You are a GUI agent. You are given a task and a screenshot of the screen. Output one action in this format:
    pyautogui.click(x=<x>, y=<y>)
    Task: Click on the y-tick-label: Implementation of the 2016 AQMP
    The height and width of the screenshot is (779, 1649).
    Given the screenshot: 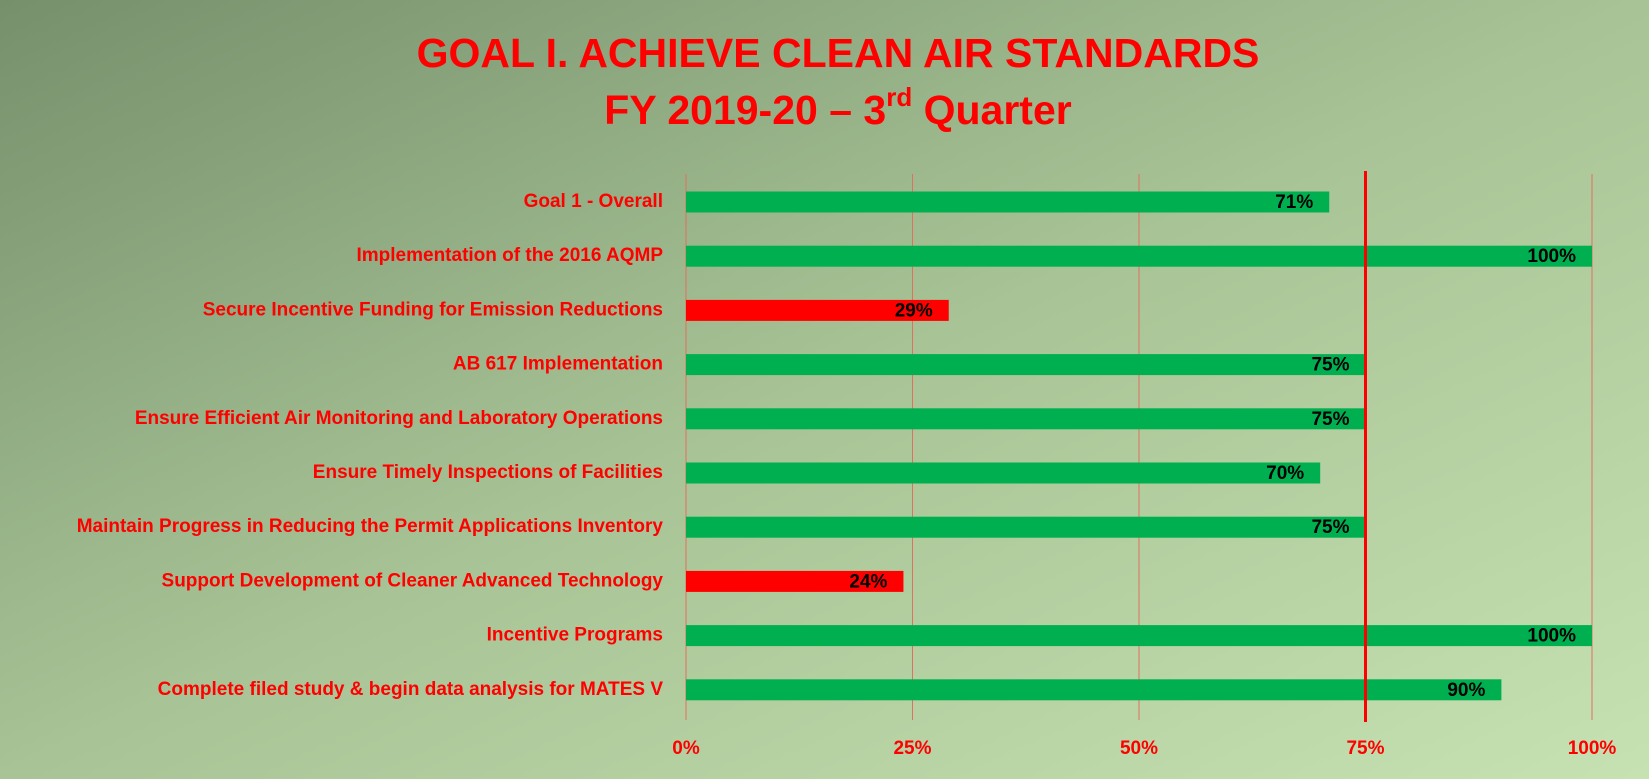 What is the action you would take?
    pyautogui.click(x=509, y=255)
    